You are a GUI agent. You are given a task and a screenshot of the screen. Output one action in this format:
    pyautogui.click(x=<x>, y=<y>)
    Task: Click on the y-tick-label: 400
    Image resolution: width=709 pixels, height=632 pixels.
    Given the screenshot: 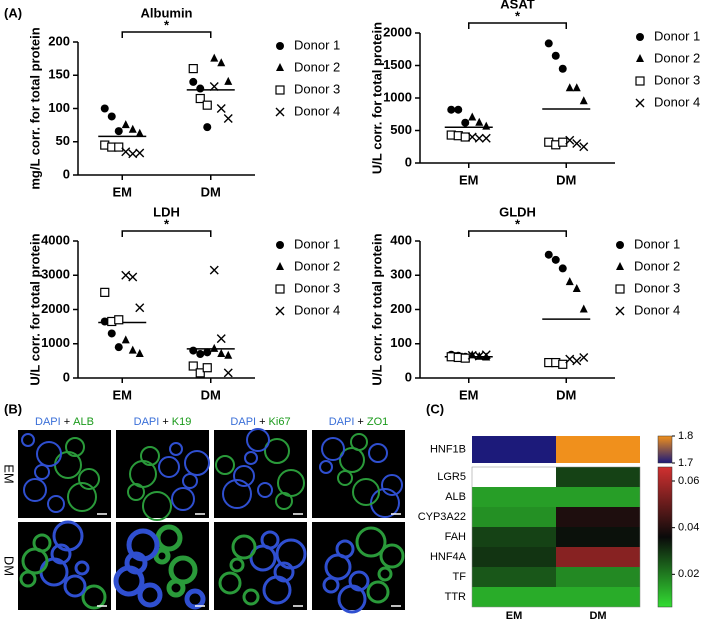 What is the action you would take?
    pyautogui.click(x=401, y=239)
    